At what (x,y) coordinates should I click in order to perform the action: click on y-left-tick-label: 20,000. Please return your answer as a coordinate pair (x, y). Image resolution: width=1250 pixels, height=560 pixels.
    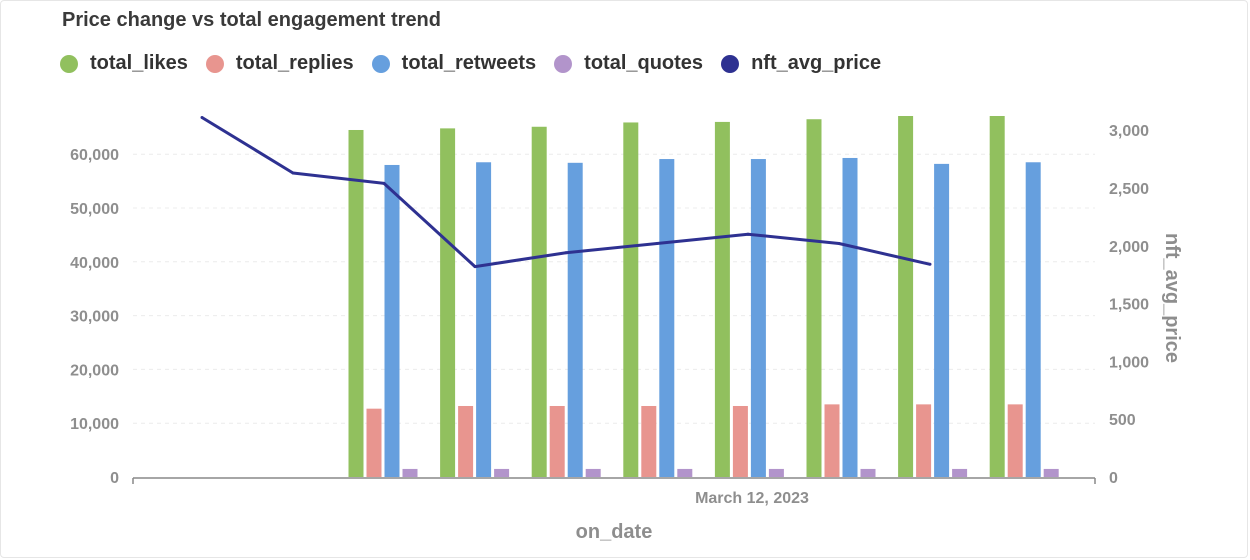
    Looking at the image, I should click on (94, 370).